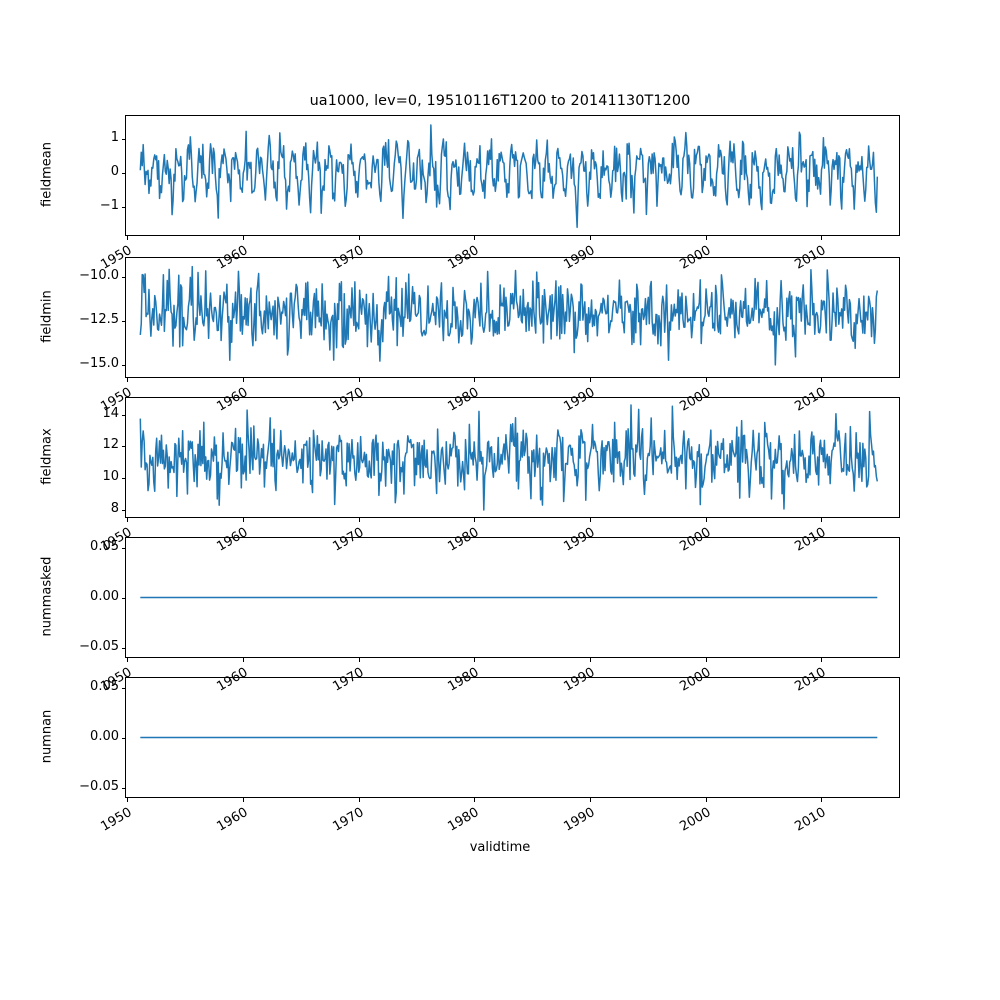 The width and height of the screenshot is (1000, 1000). Describe the element at coordinates (99, 319) in the screenshot. I see `y-tick-text: −12.5` at that location.